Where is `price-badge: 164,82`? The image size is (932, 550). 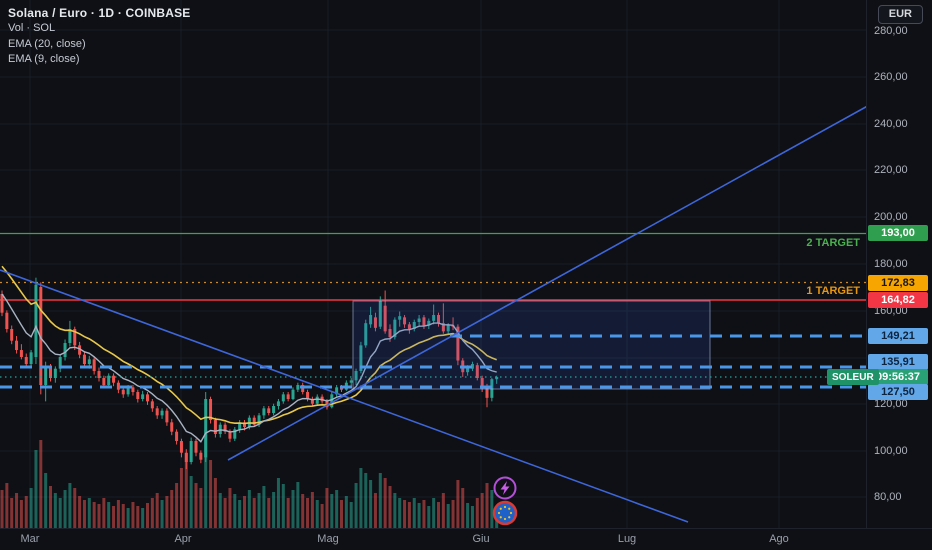
price-badge: 164,82 is located at coordinates (898, 300).